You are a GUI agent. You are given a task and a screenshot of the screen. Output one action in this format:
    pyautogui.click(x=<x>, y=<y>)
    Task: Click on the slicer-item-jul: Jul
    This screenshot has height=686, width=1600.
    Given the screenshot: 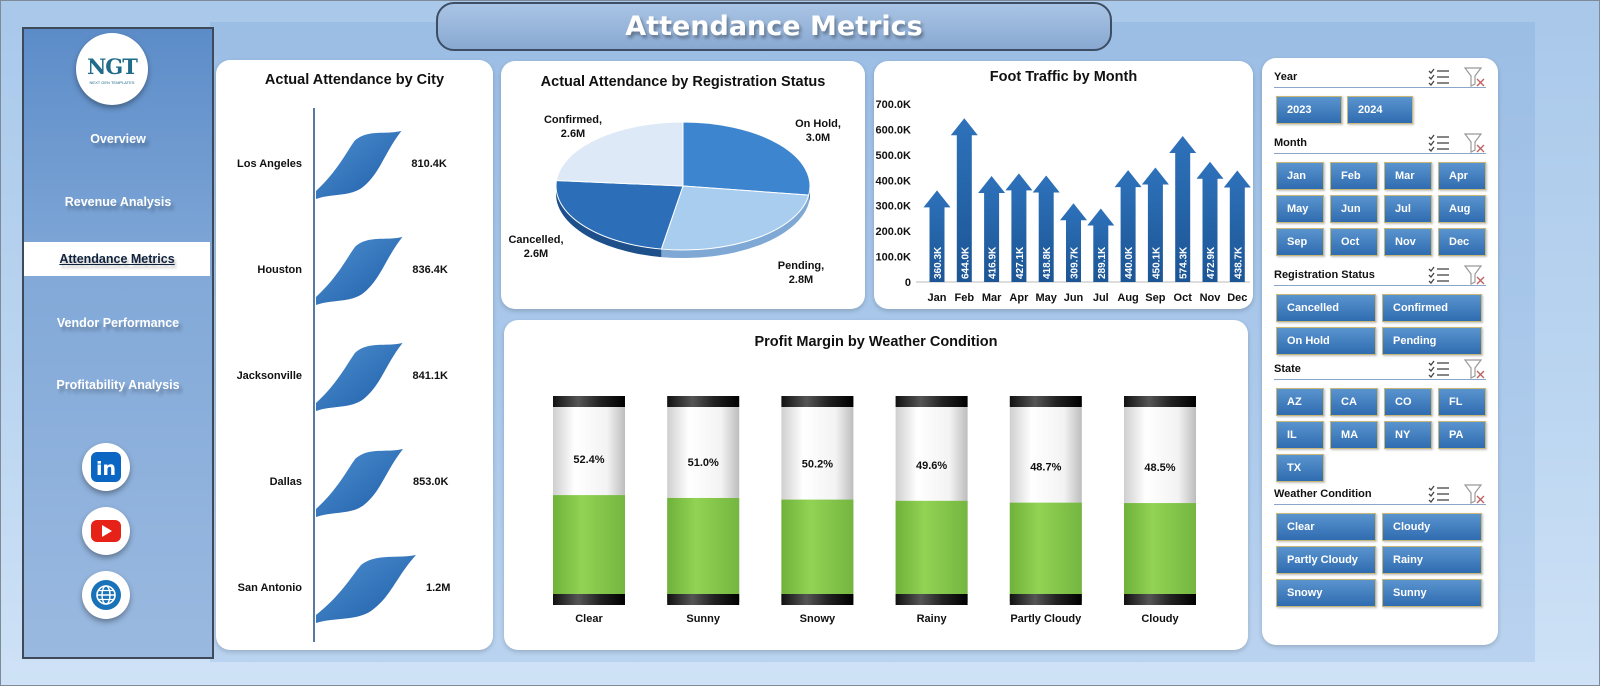 What is the action you would take?
    pyautogui.click(x=1408, y=209)
    